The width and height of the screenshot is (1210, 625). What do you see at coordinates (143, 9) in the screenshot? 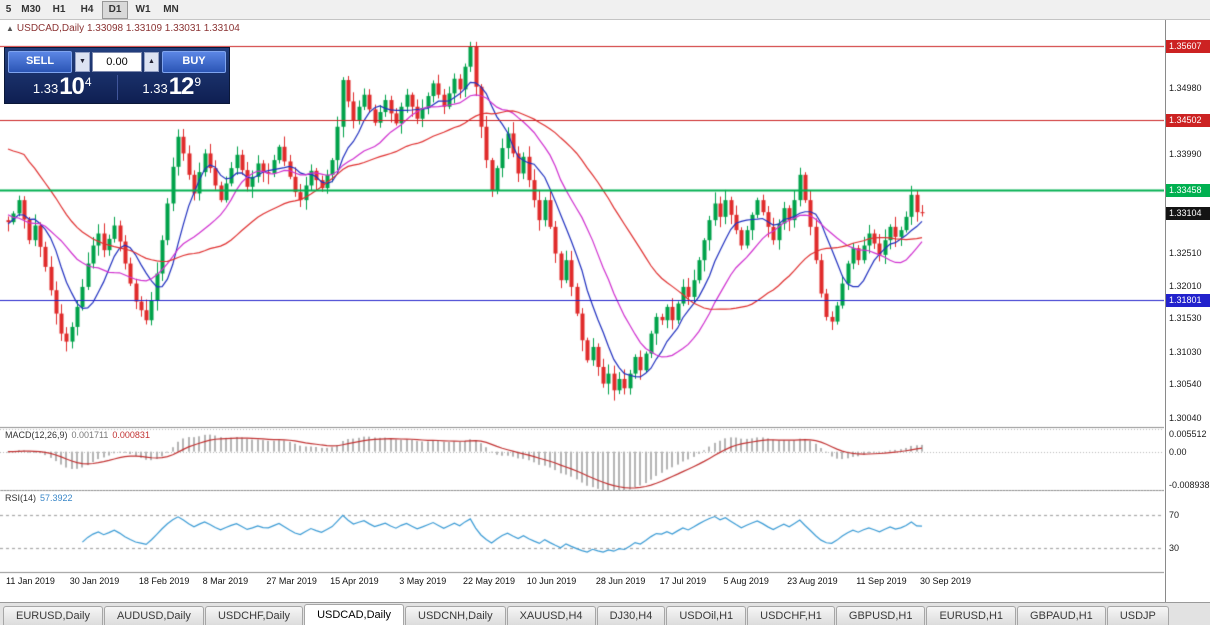
I see `timeframe-button-w1: W1` at bounding box center [143, 9].